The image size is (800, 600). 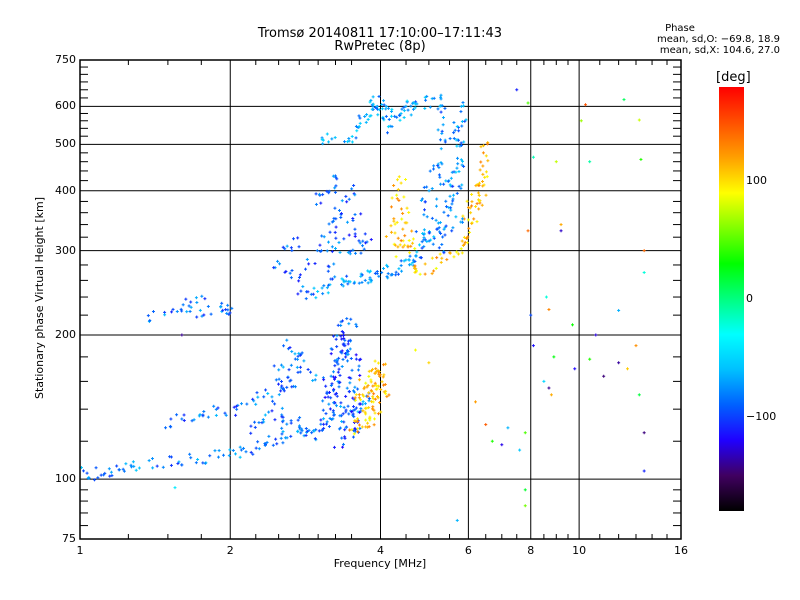 What do you see at coordinates (69, 538) in the screenshot?
I see `y-tick-label: 75` at bounding box center [69, 538].